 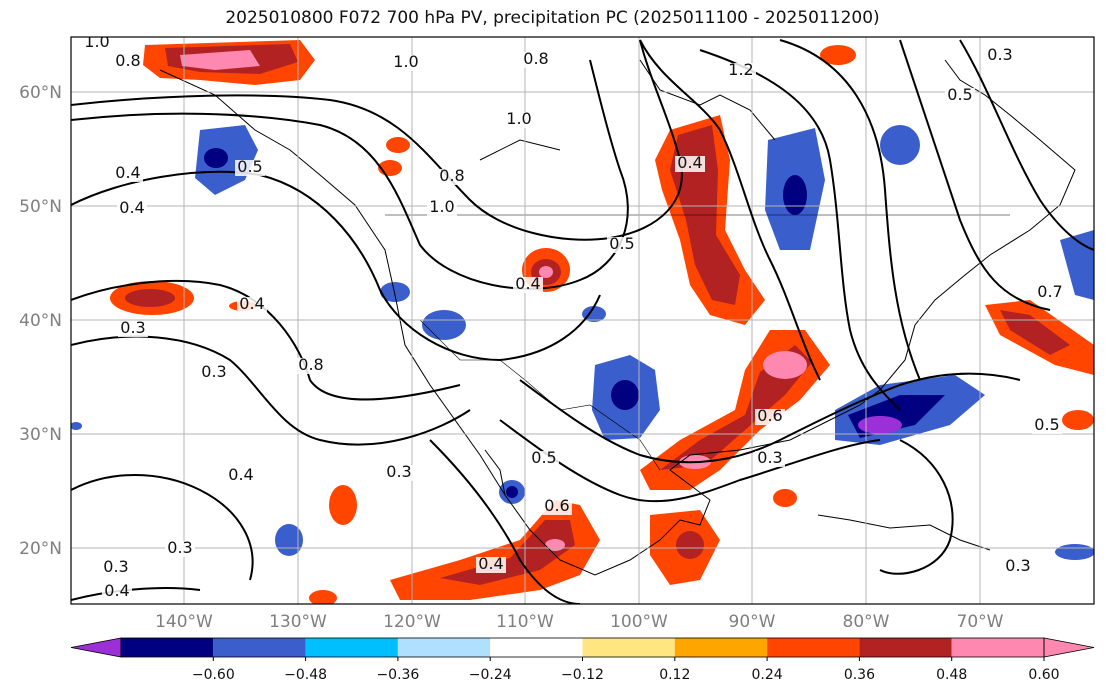 What do you see at coordinates (639, 622) in the screenshot?
I see `lon-label: 100°W` at bounding box center [639, 622].